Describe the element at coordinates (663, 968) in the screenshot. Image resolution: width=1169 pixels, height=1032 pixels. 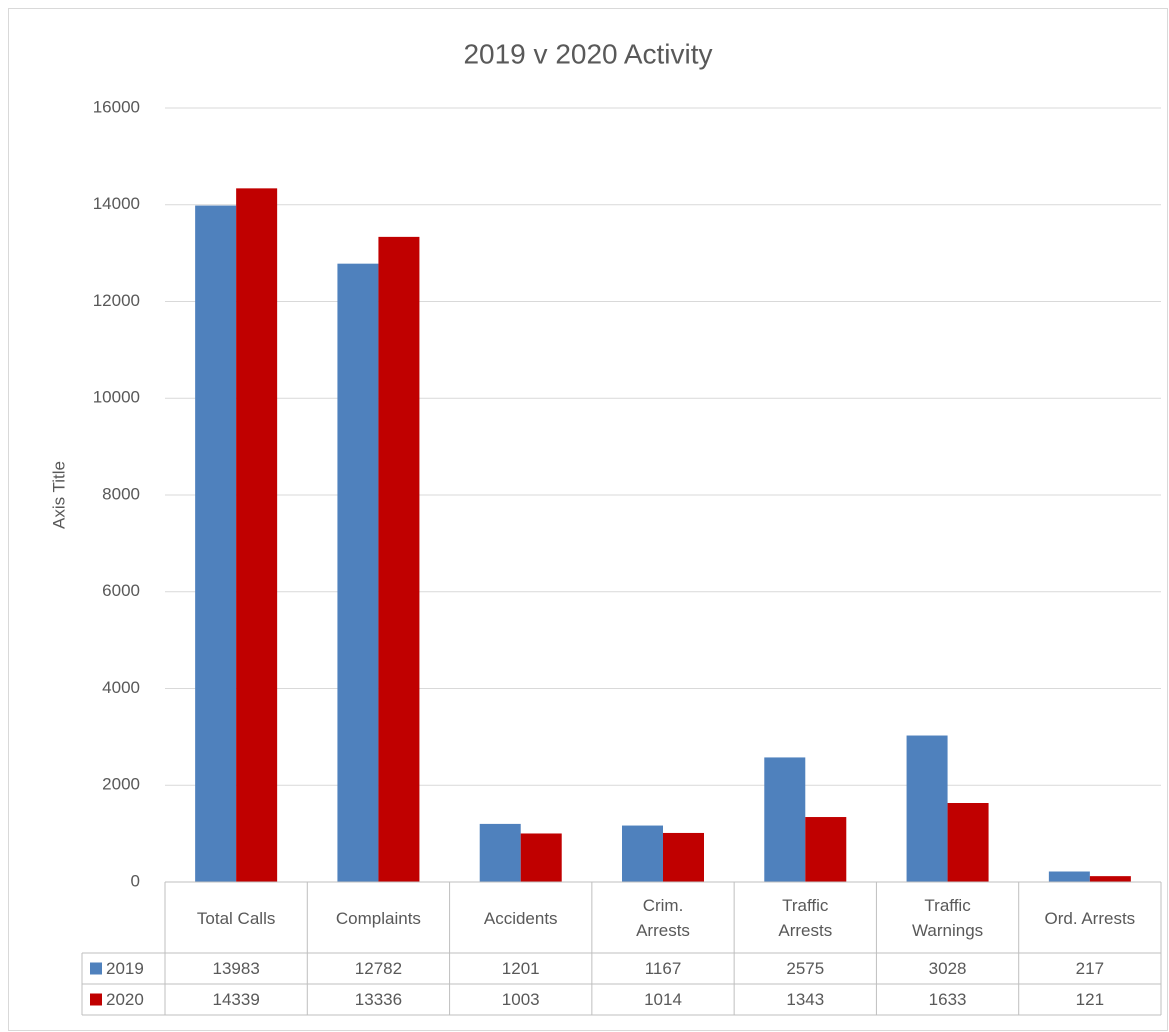
I see `table-value: 1167` at that location.